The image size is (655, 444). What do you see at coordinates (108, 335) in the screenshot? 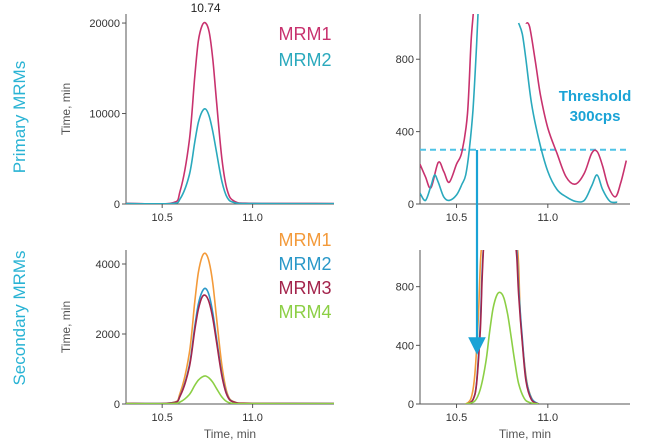
I see `y-tick-label: 2000` at bounding box center [108, 335].